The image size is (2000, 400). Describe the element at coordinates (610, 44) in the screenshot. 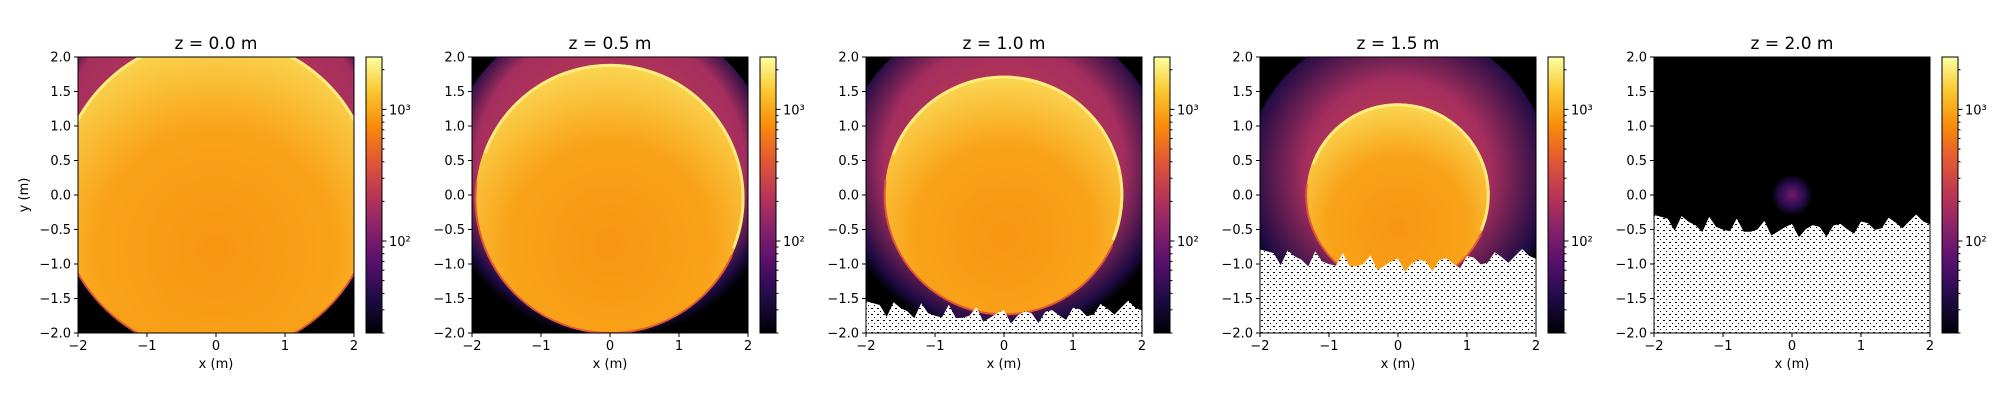

I see `panel-title: z = 0.5 m` at that location.